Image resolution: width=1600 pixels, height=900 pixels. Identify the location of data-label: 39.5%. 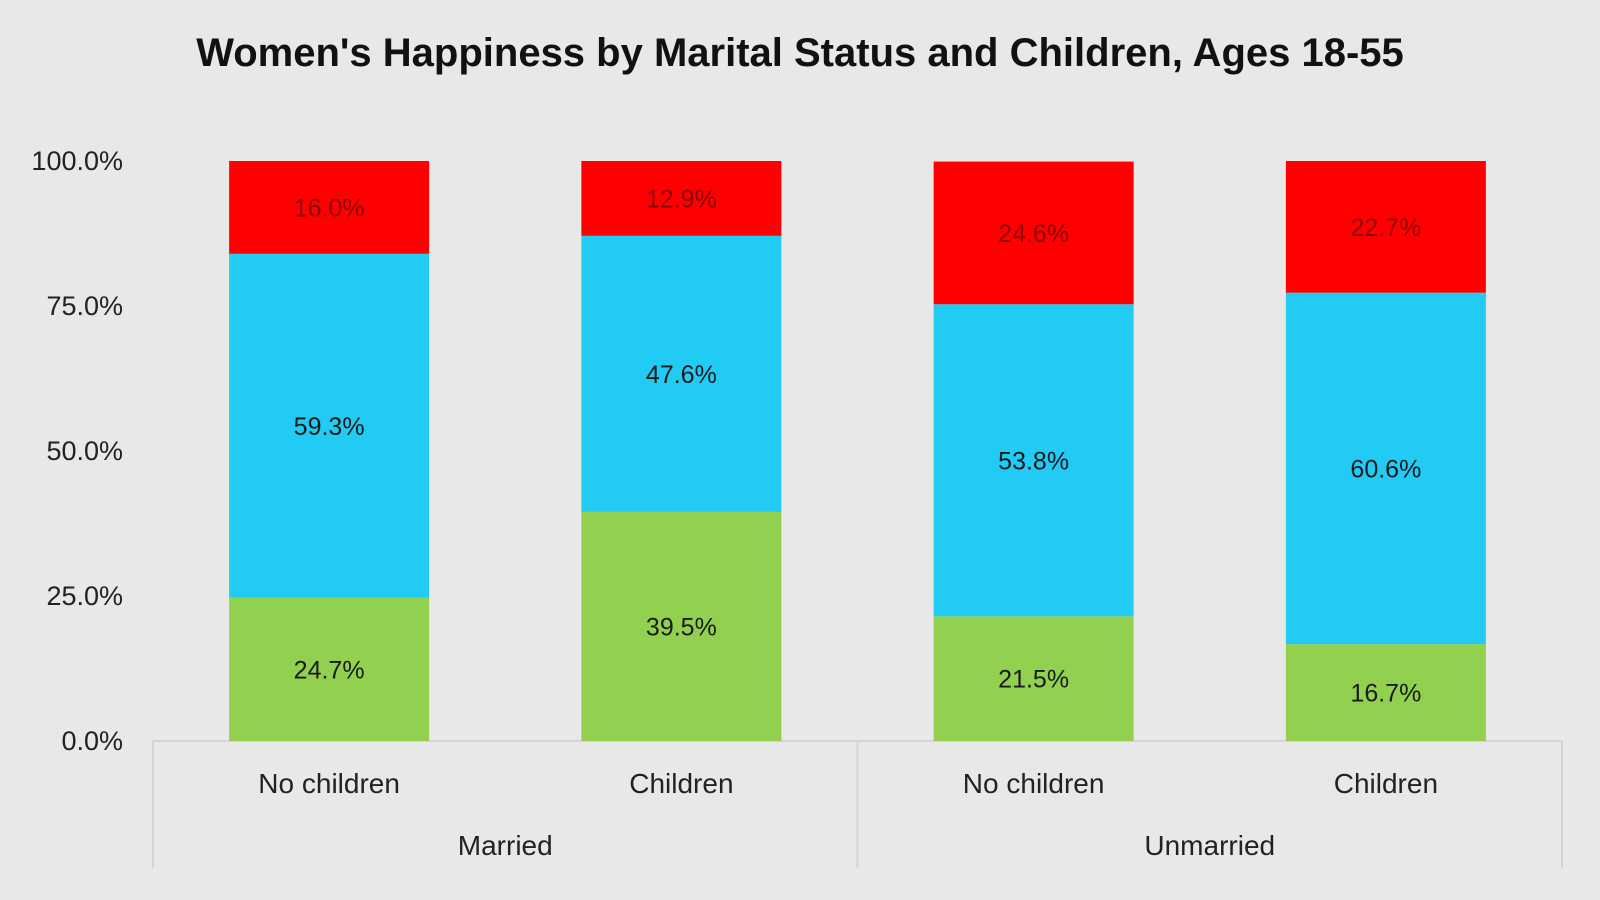
(681, 627).